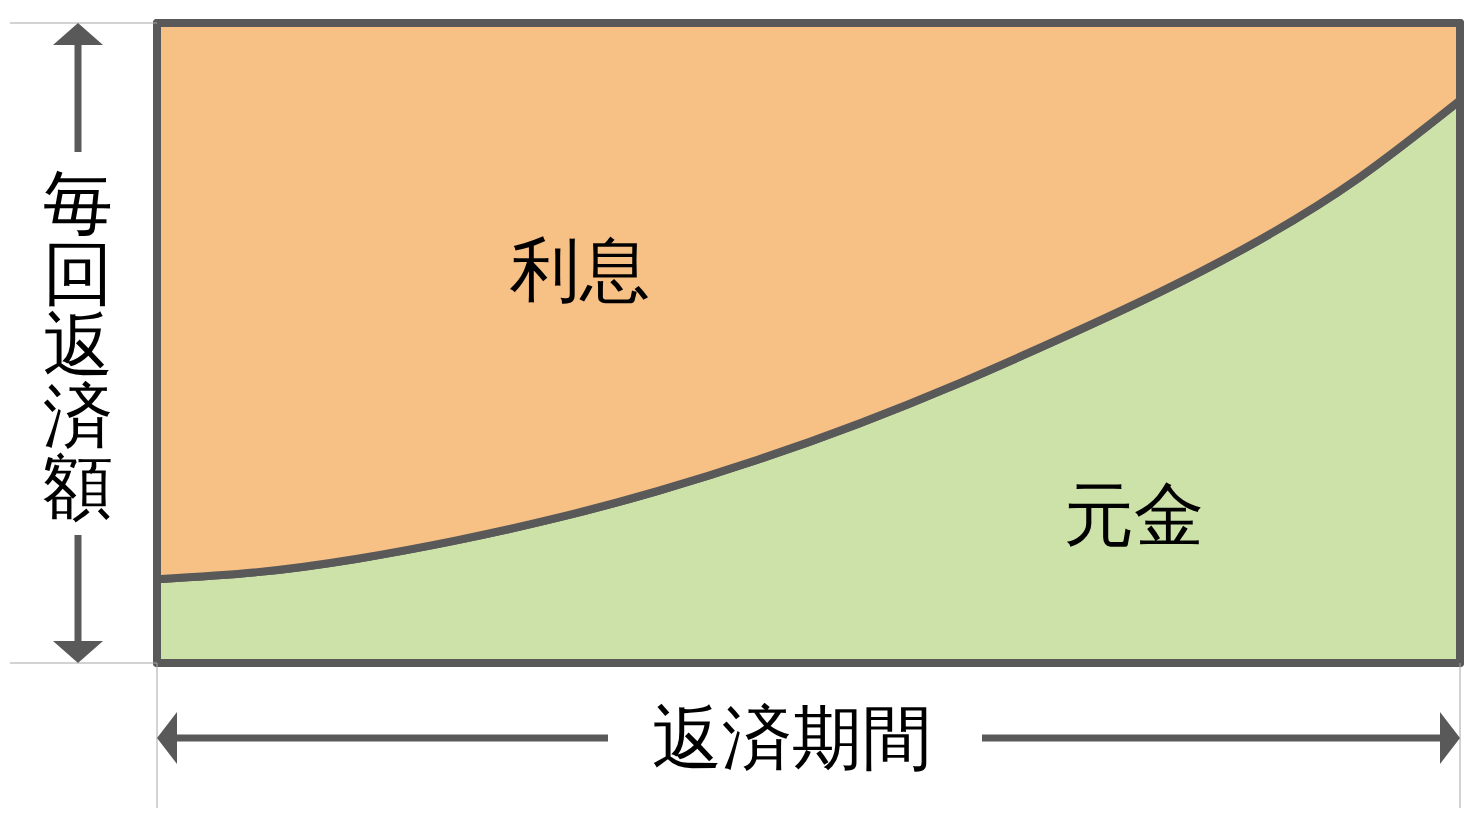 This screenshot has height=832, width=1474. Describe the element at coordinates (78, 344) in the screenshot. I see `y-axis-title: 毎回返済額` at that location.